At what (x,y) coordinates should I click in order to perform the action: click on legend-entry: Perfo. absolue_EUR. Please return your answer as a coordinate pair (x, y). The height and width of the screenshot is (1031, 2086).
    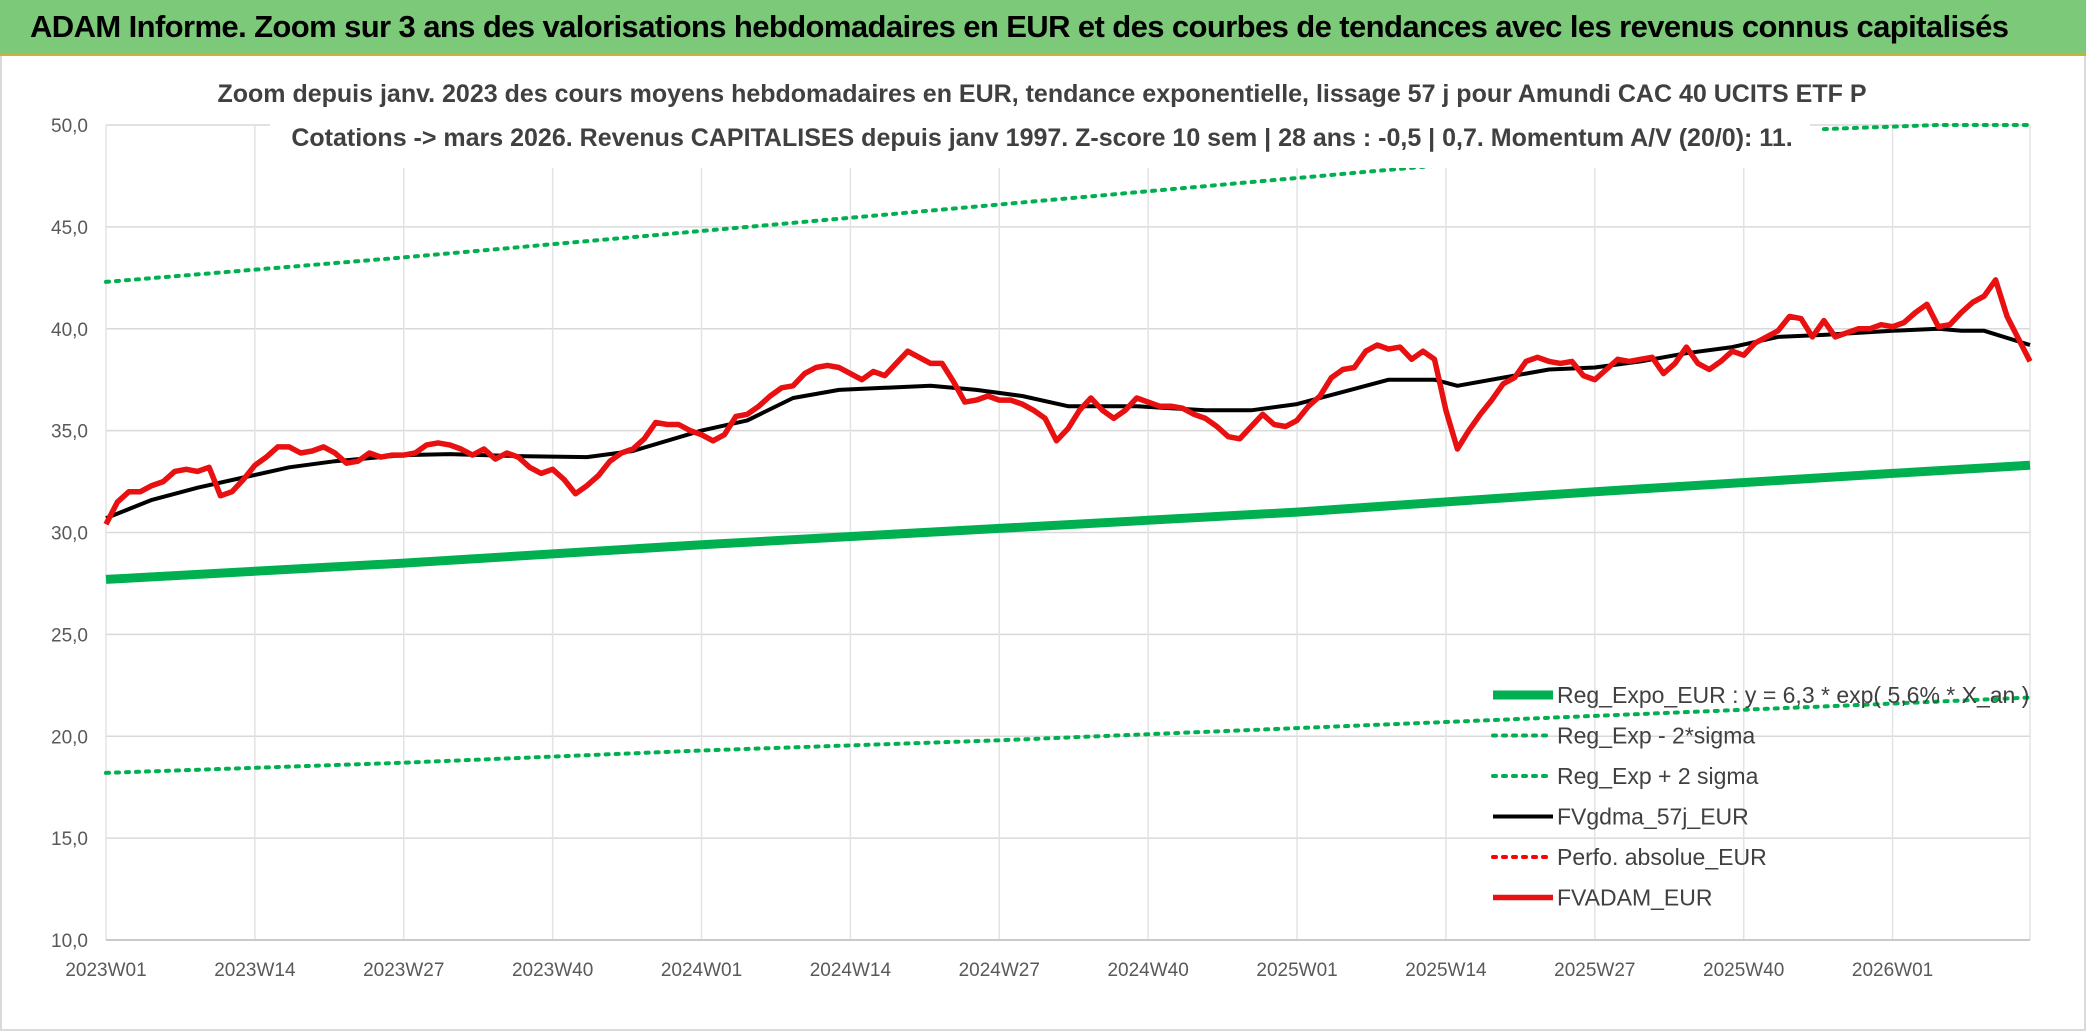
    Looking at the image, I should click on (1662, 857).